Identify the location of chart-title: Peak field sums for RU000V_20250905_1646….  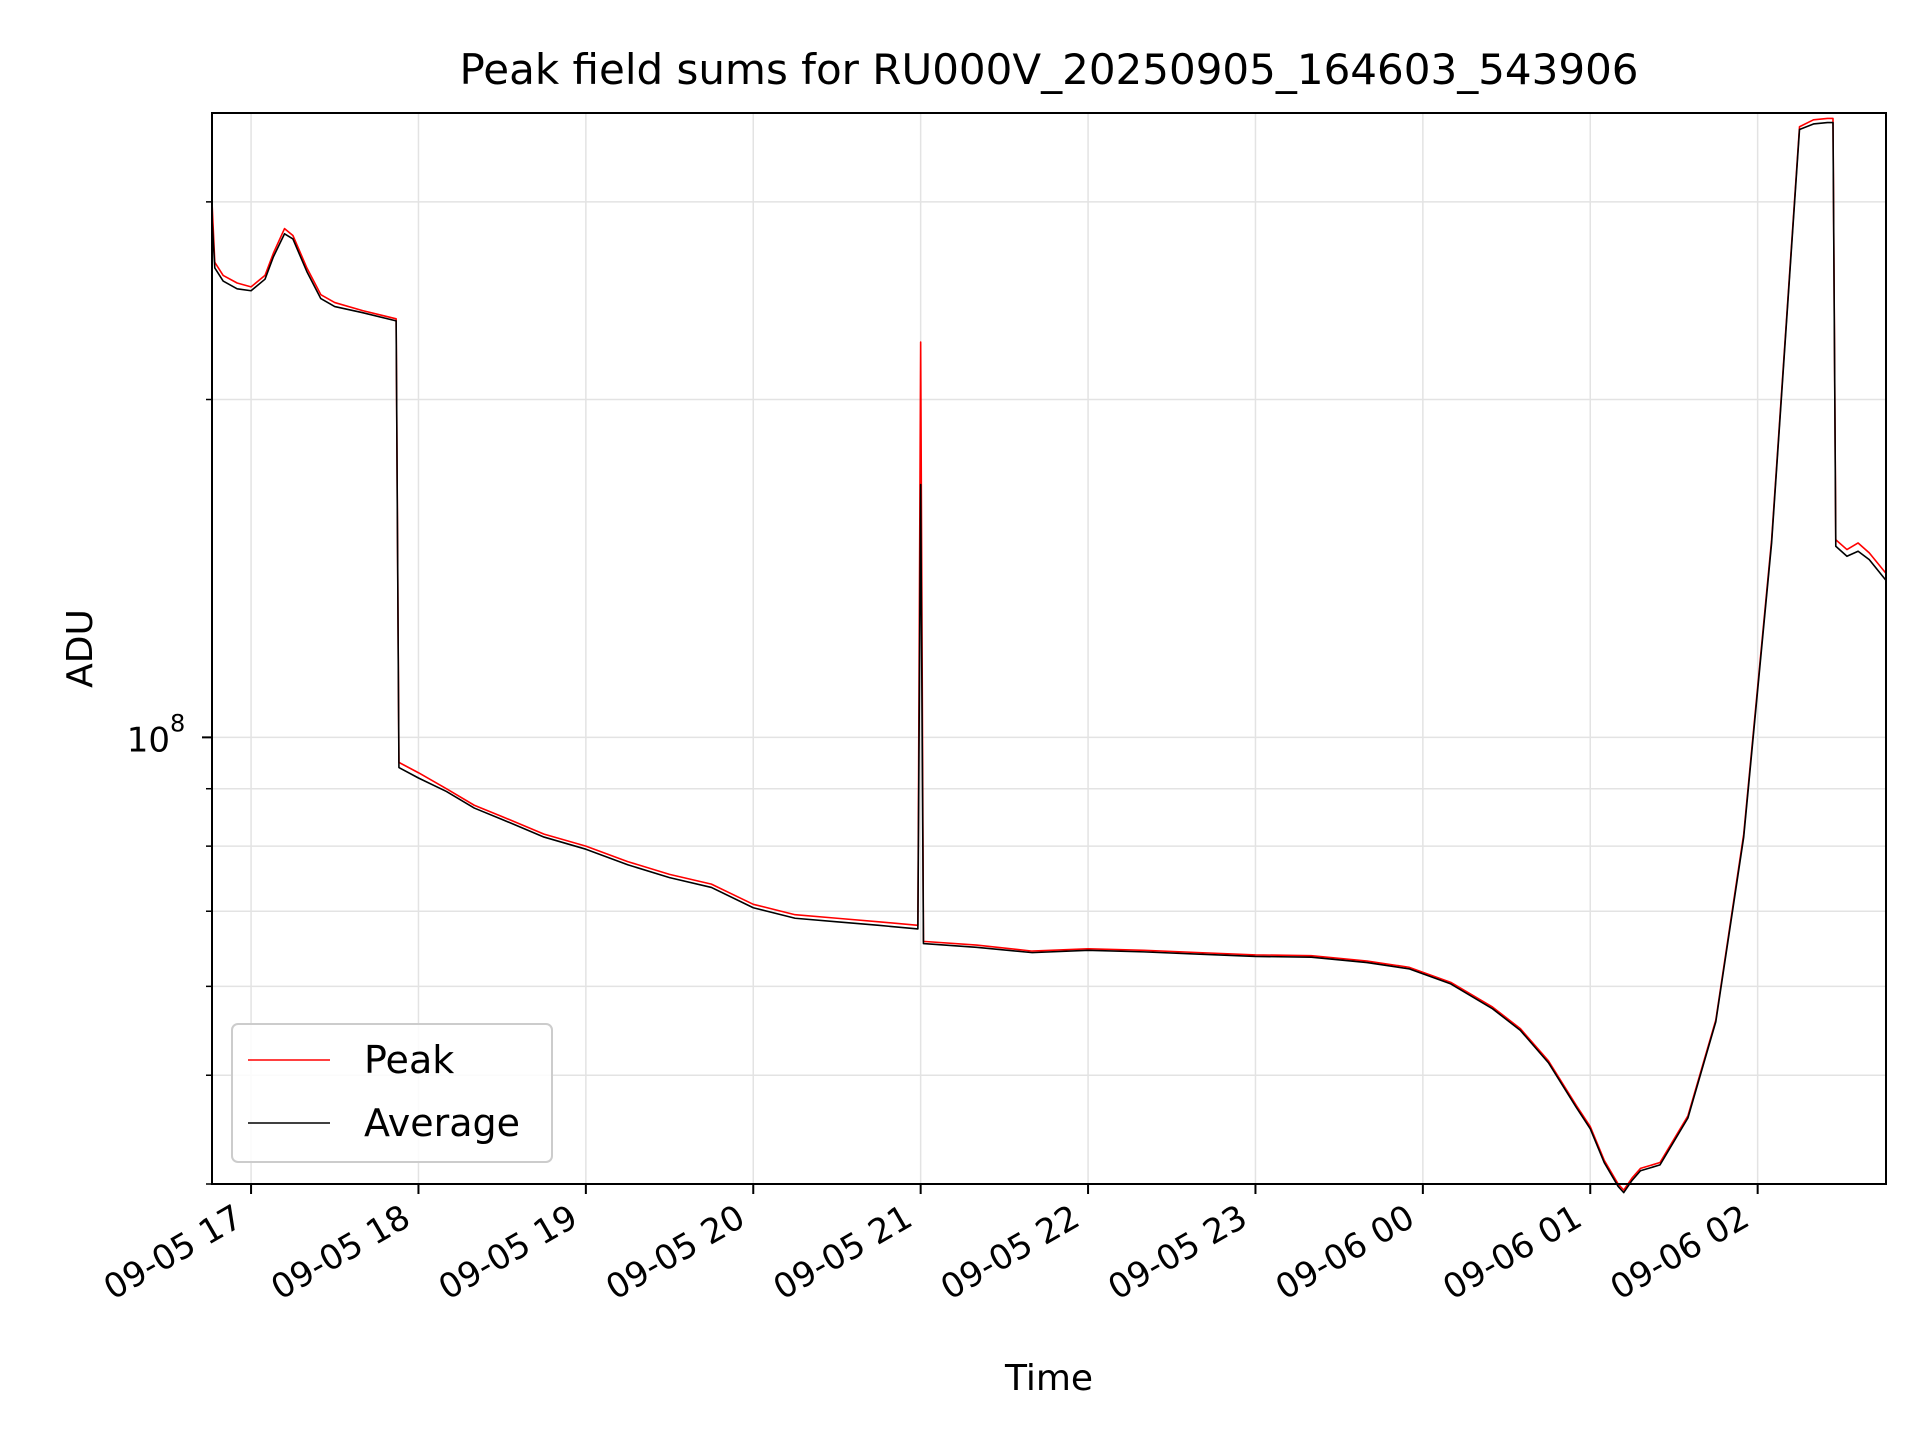
(1048, 69).